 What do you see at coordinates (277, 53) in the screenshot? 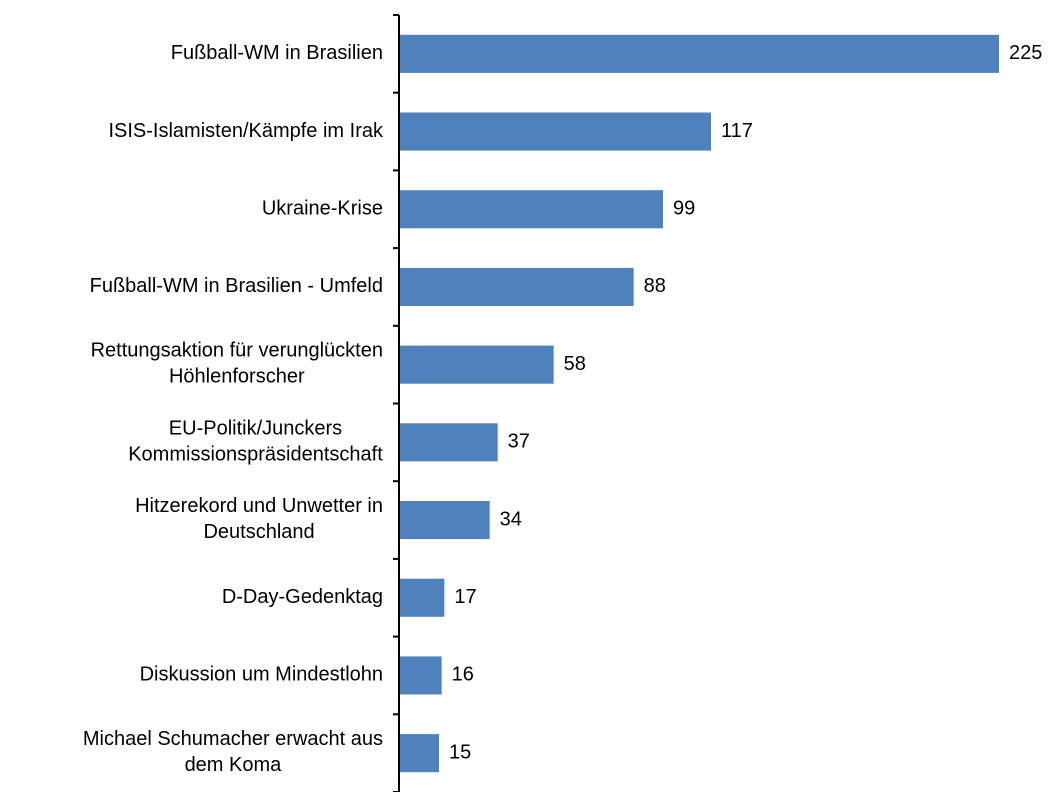
I see `y-tick-label: Fußball-WM in Brasilien` at bounding box center [277, 53].